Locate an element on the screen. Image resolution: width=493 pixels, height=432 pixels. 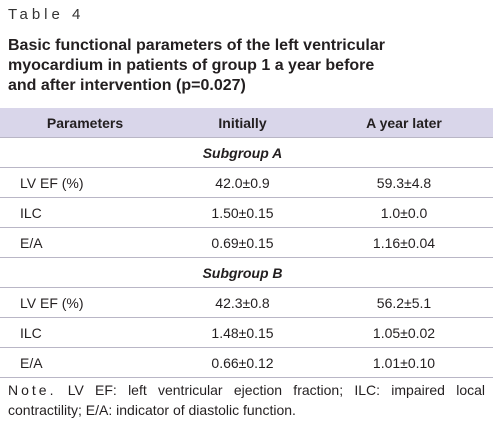
data-row: LV EF (%) 42.0±0.9 59.3±4.8 is located at coordinates (246, 182).